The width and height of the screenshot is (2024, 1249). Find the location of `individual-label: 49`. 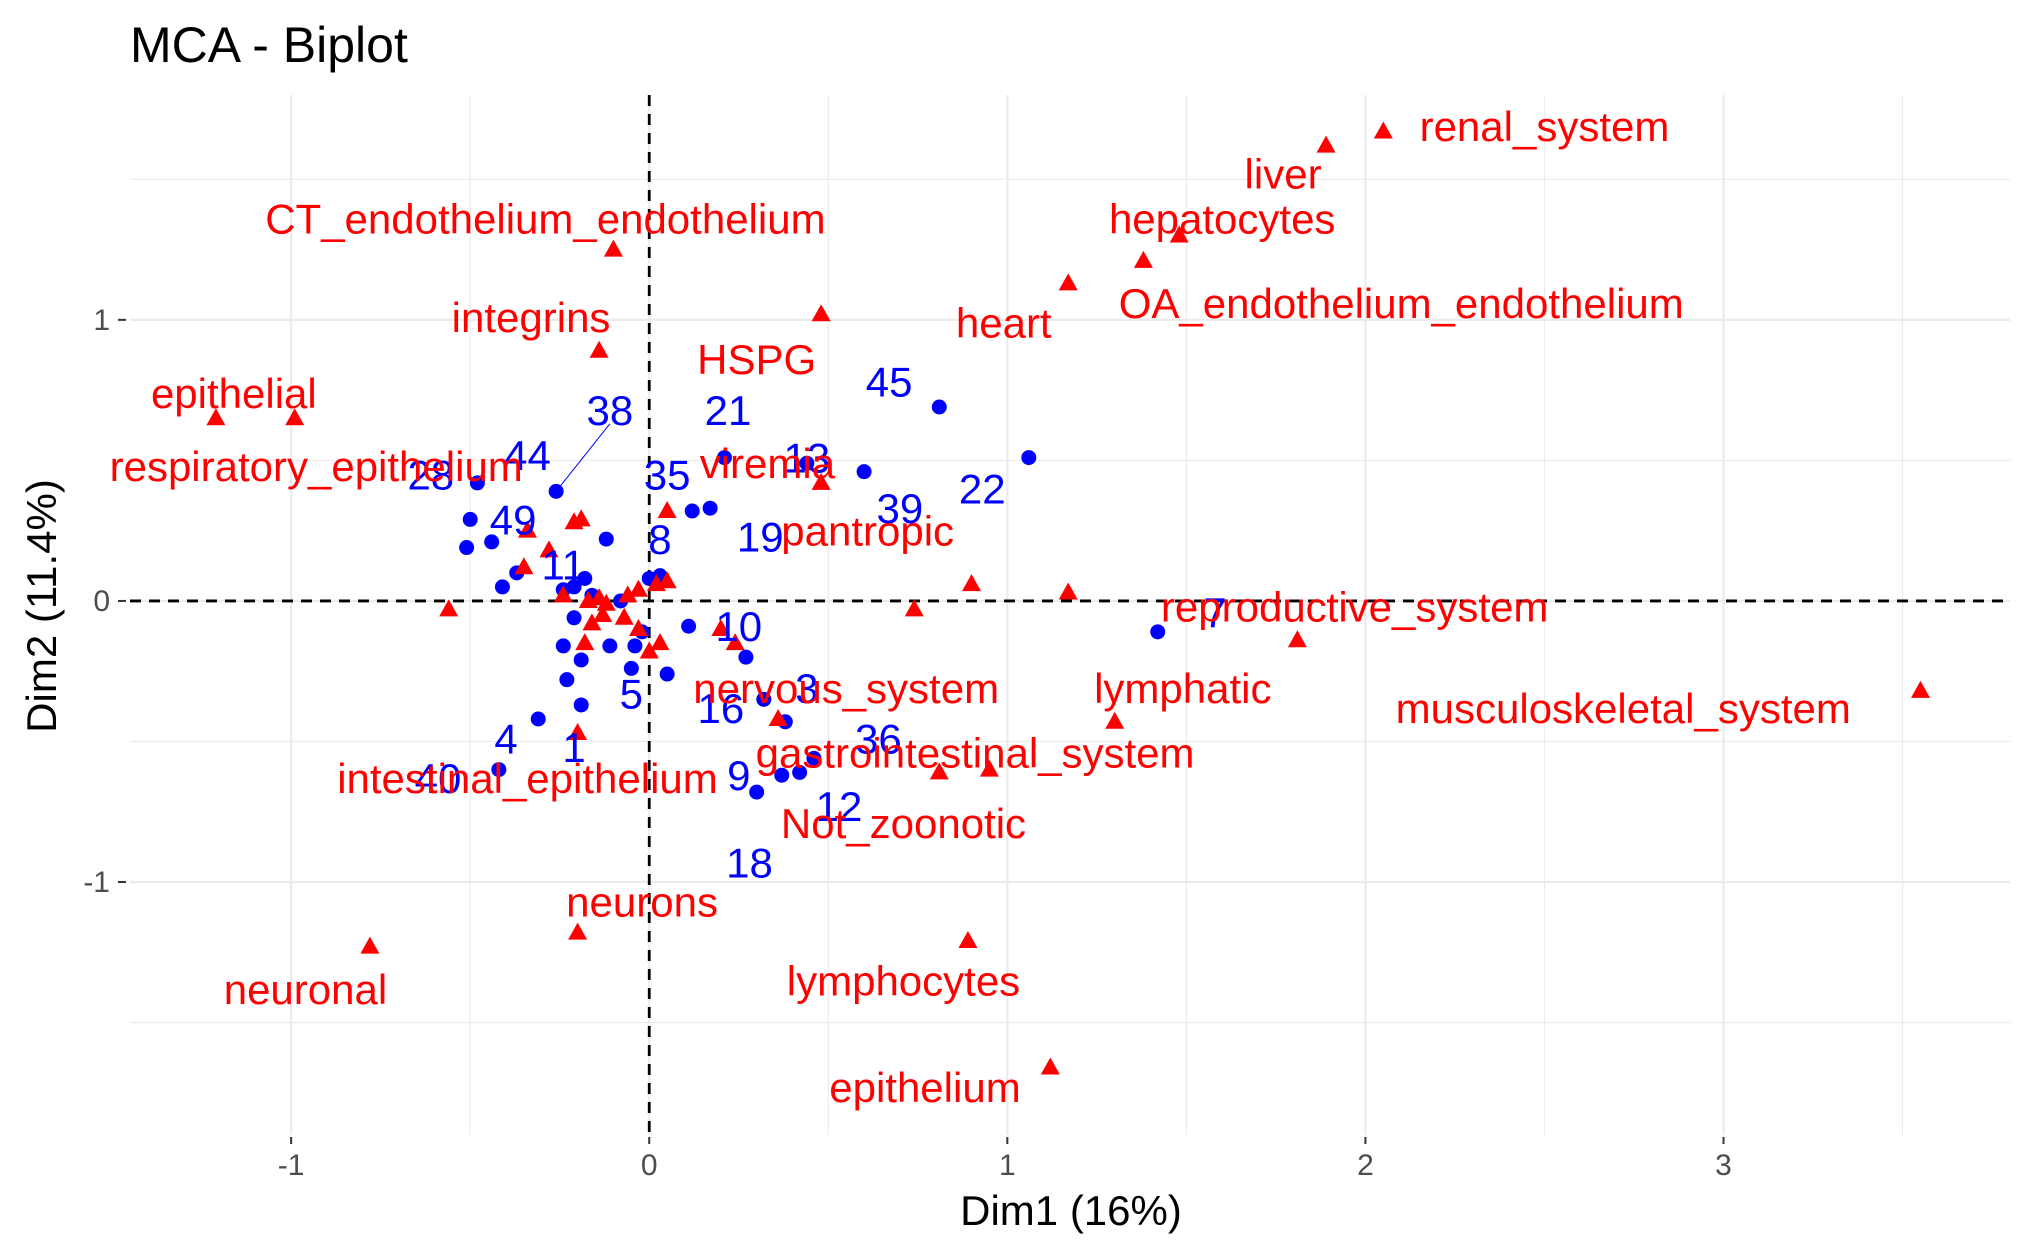

individual-label: 49 is located at coordinates (513, 519).